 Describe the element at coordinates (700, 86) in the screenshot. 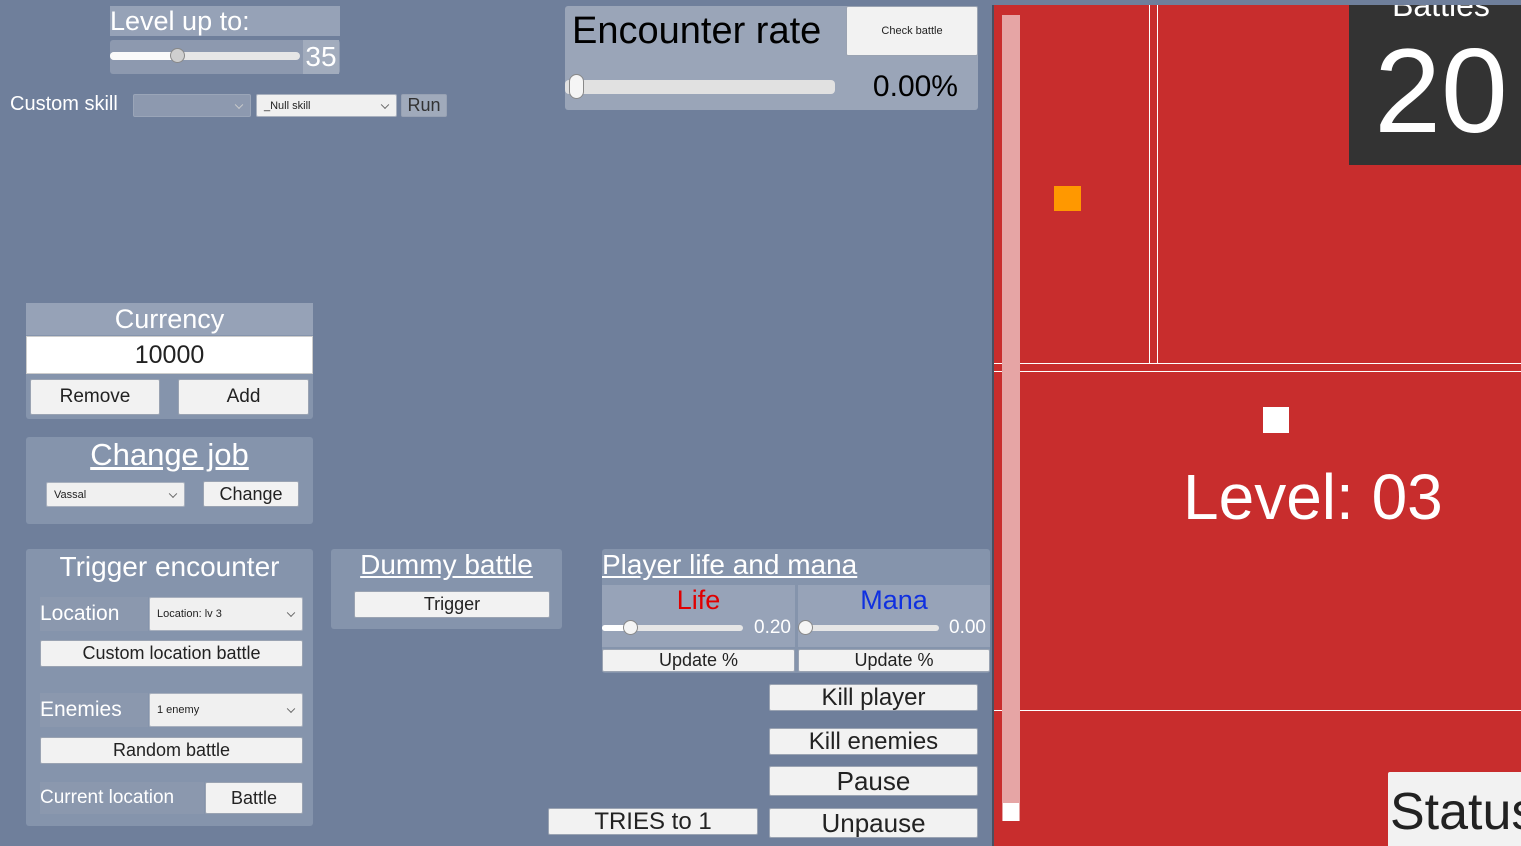

I see `encounter-rate-slider` at that location.